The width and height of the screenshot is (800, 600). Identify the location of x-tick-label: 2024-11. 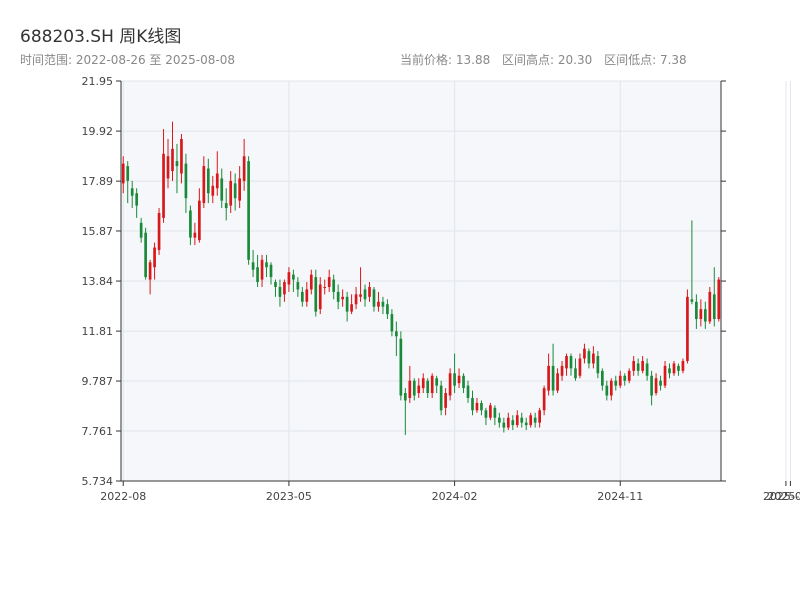
(620, 496).